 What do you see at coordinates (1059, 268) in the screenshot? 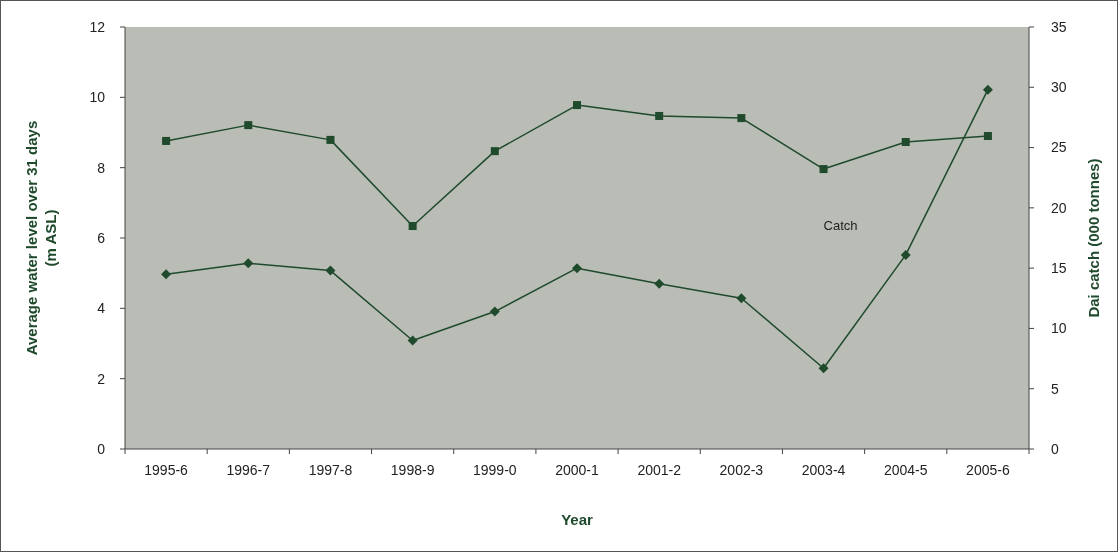
I see `y2-tick-label: 15` at bounding box center [1059, 268].